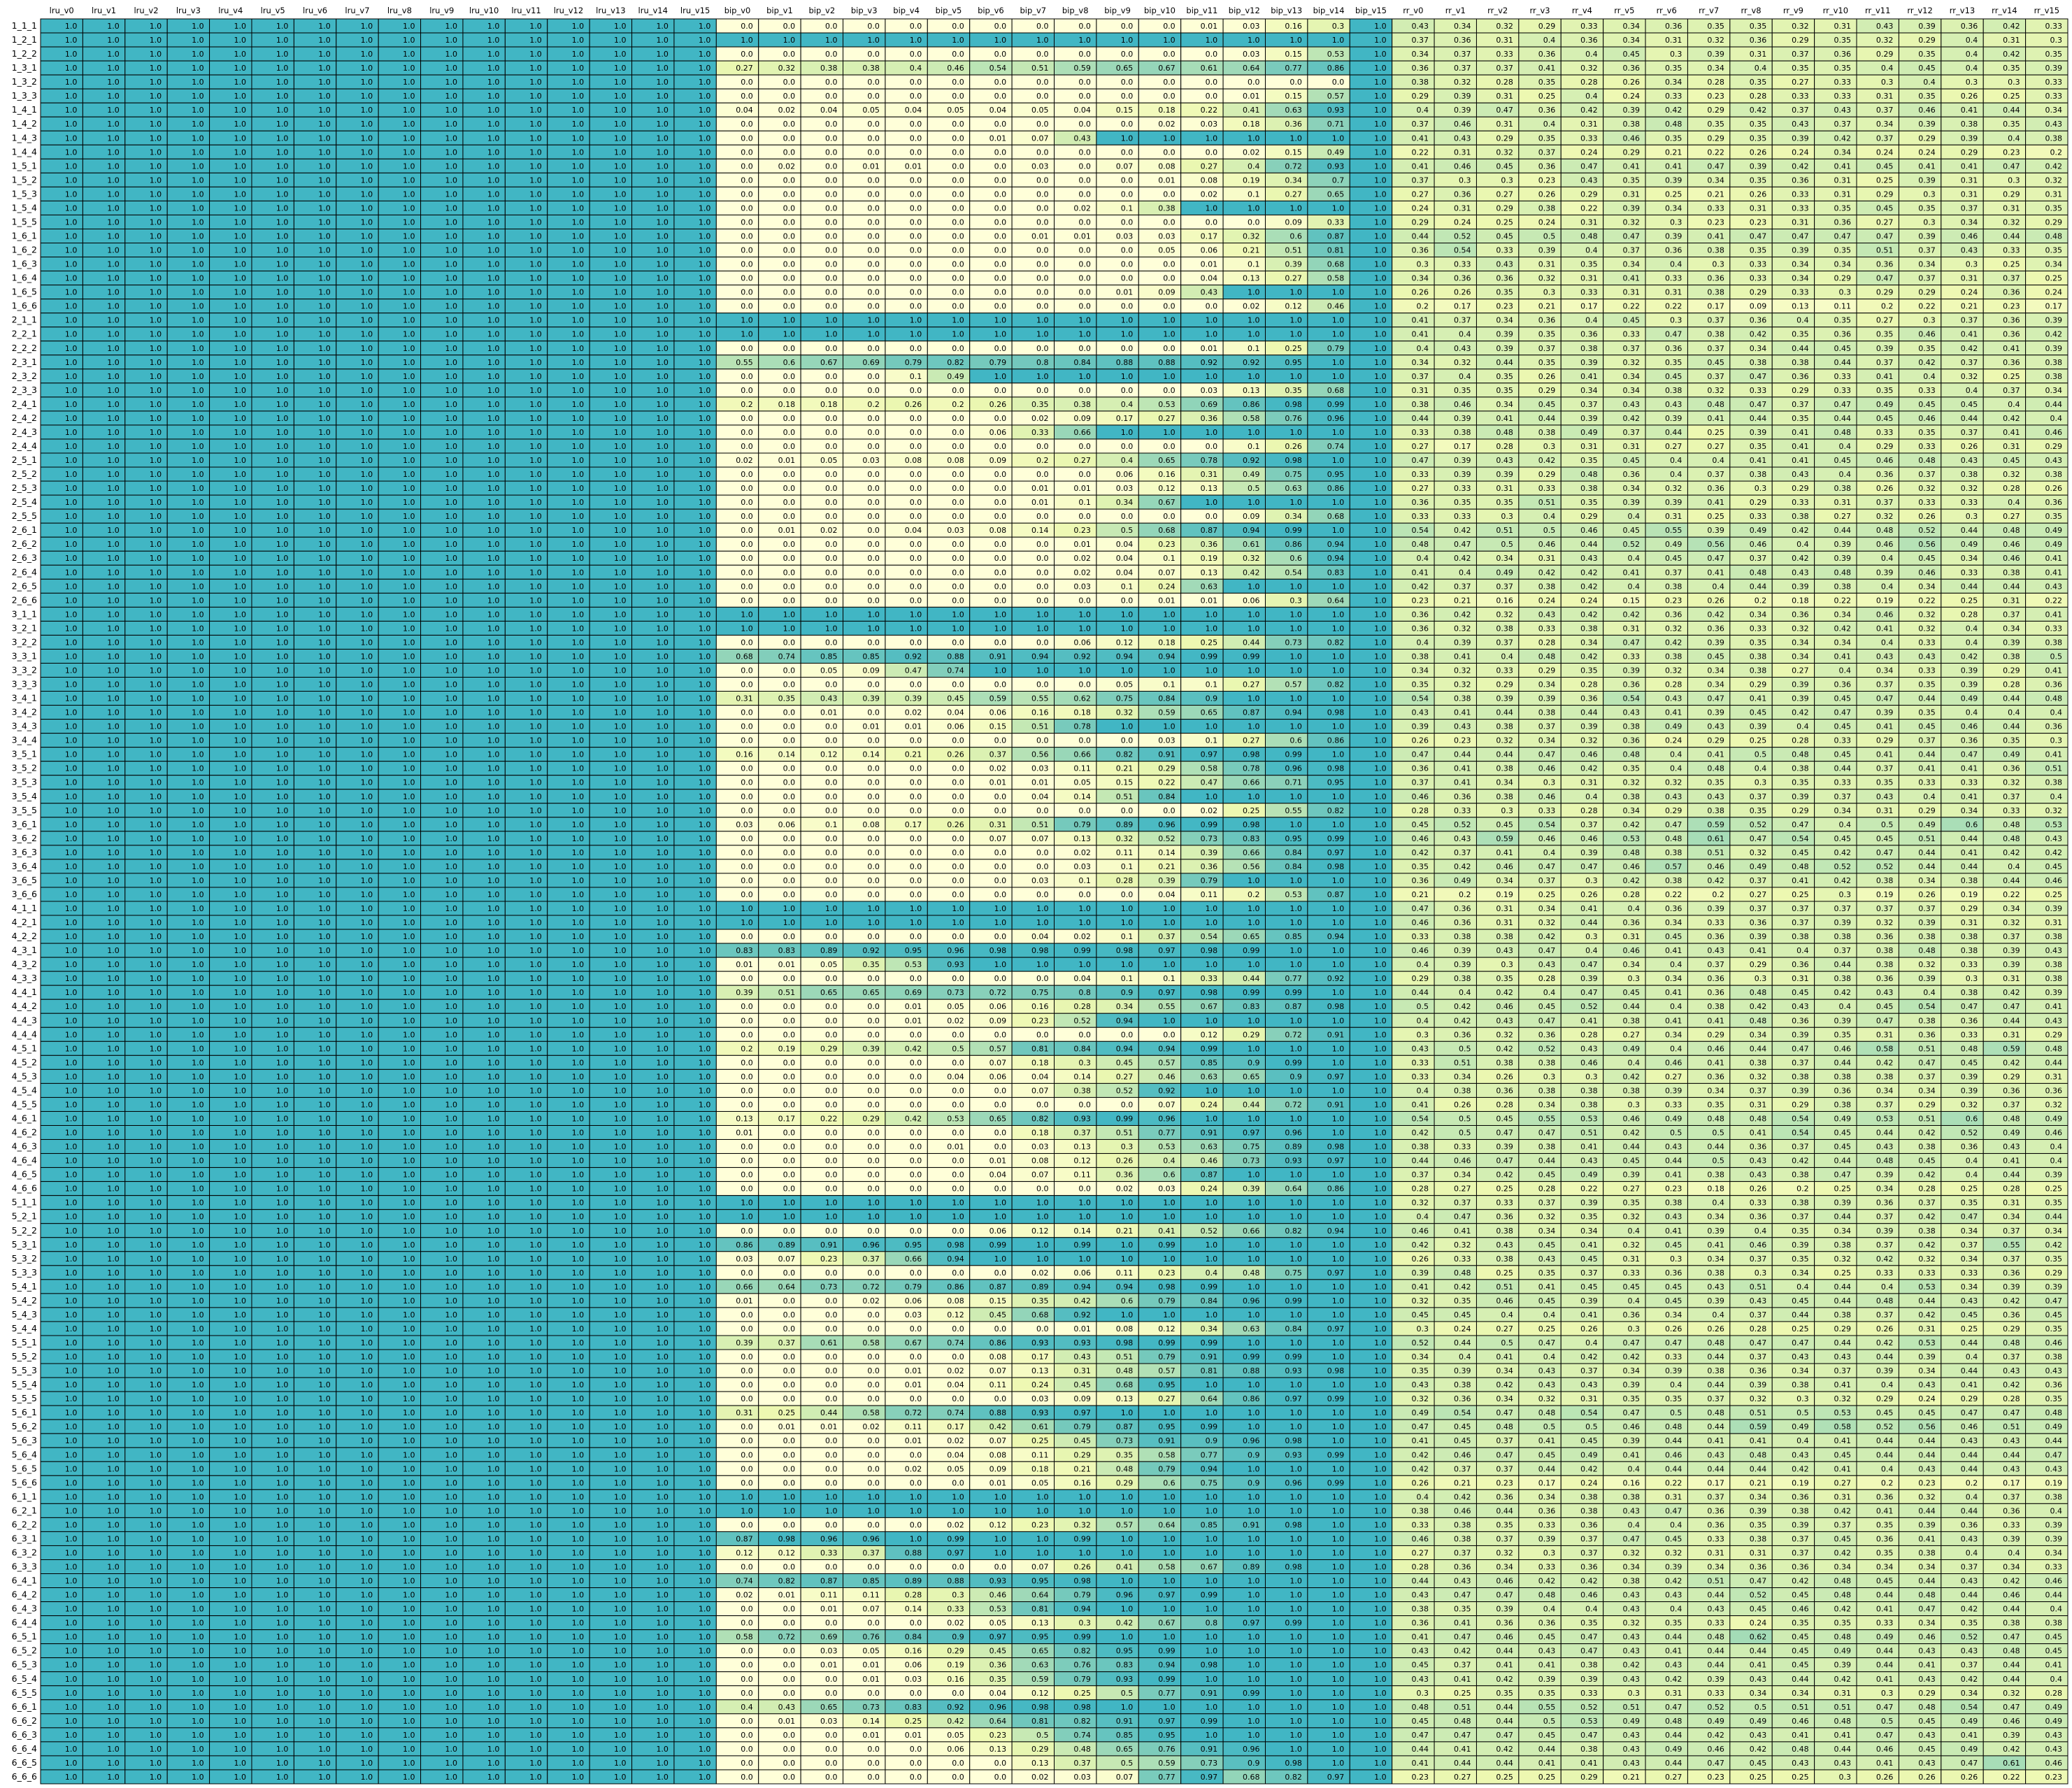 This screenshot has width=2072, height=1788. I want to click on cell-value-label: 0.02, so click(913, 713).